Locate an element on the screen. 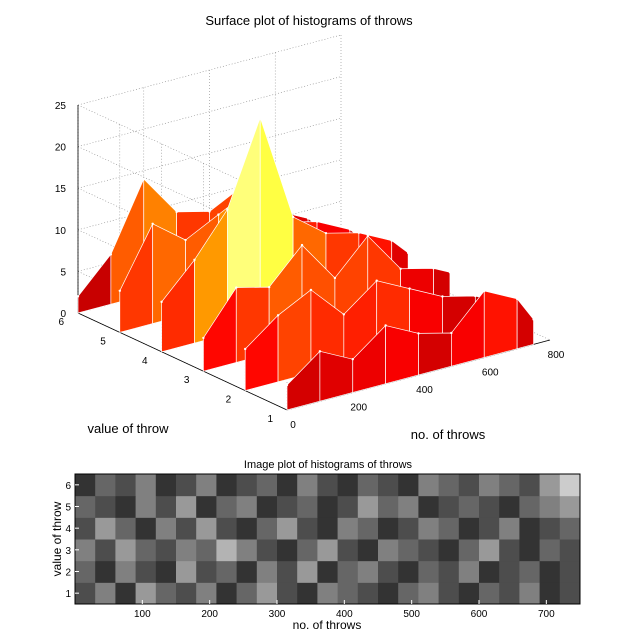 Image resolution: width=619 pixels, height=640 pixels. surface-x-axis-label: no. of throws is located at coordinates (448, 434).